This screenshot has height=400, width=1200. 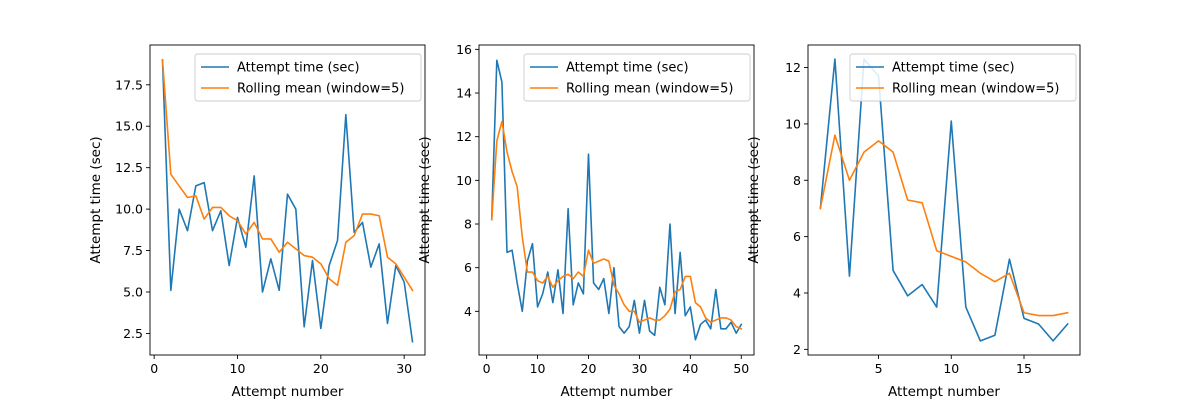 I want to click on x-tick-label: 5, so click(x=879, y=368).